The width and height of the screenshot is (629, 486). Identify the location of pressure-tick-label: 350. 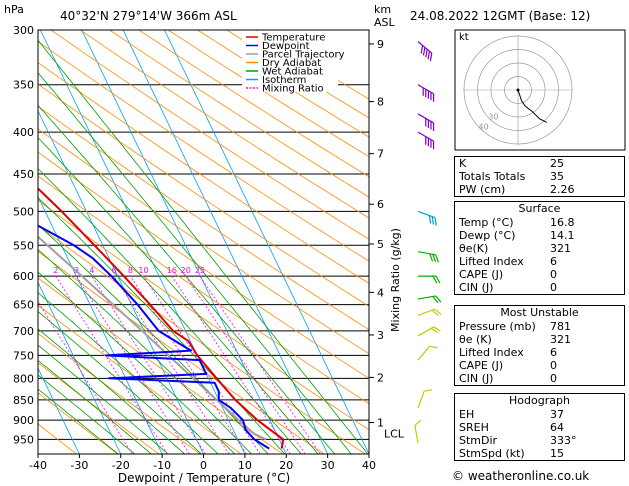
(23, 85).